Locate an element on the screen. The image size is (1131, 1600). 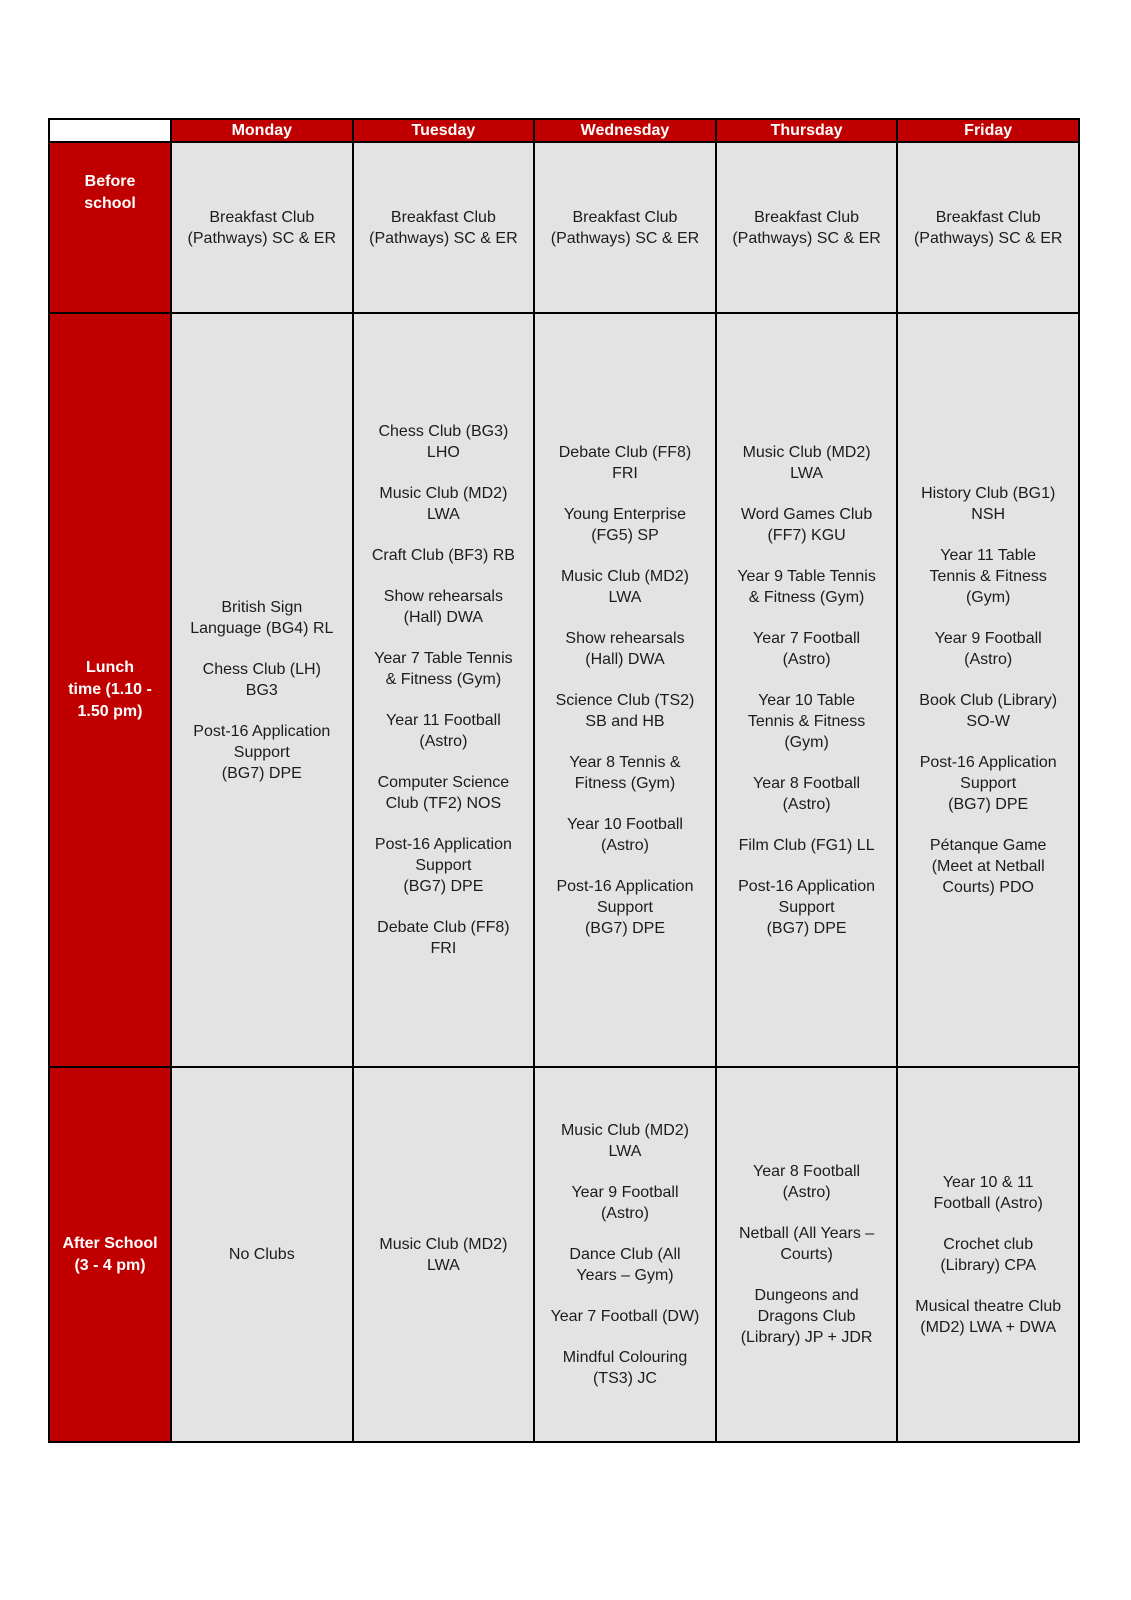
club-entry: Year 7 Football (Astro) is located at coordinates (807, 648).